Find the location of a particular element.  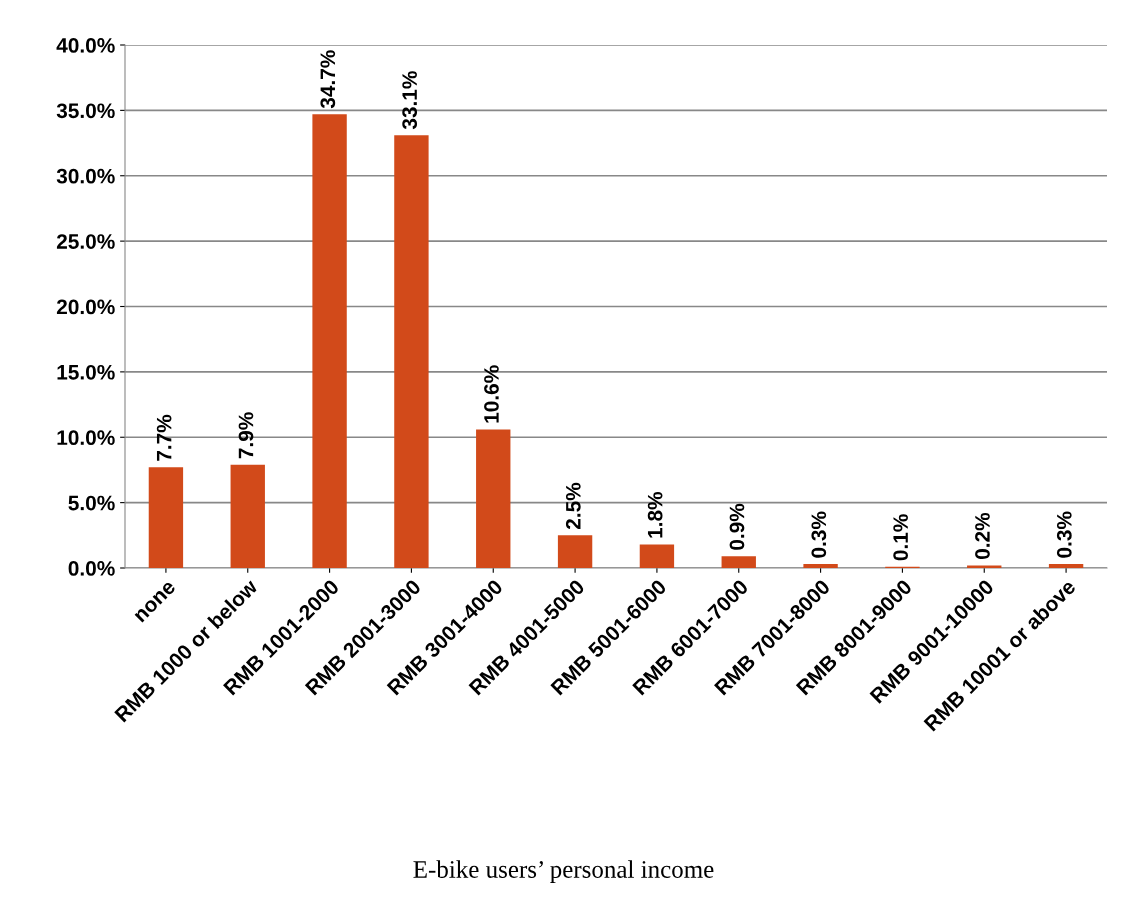

y-tick-label: 25.0% is located at coordinates (85, 241).